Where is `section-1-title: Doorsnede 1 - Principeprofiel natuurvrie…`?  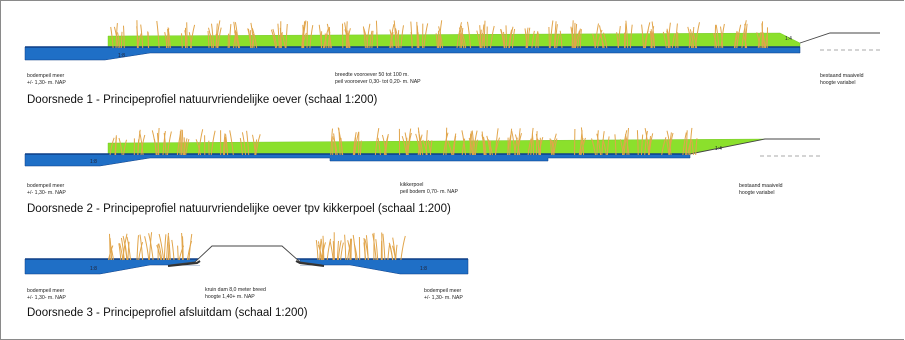
section-1-title: Doorsnede 1 - Principeprofiel natuurvrie… is located at coordinates (202, 100).